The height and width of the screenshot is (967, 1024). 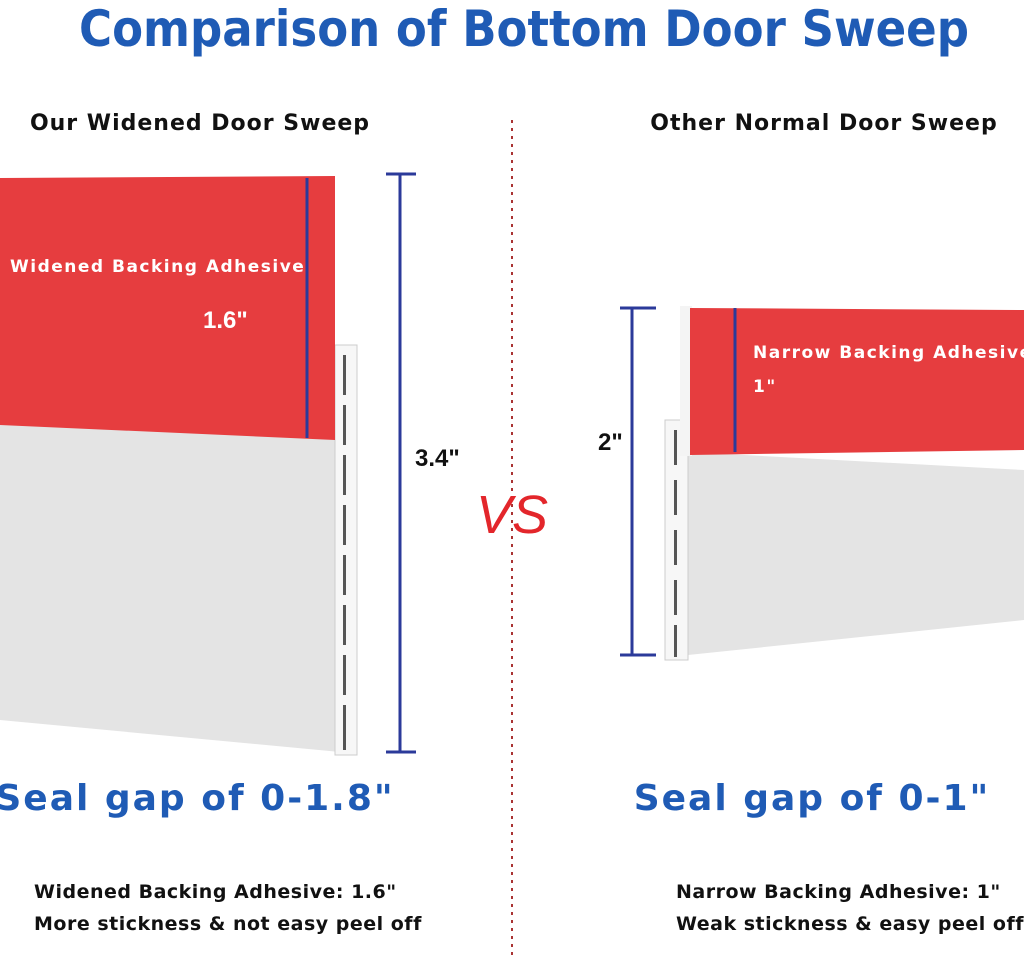 What do you see at coordinates (838, 892) in the screenshot?
I see `note: Narrow Backing Adhesive: 1"` at bounding box center [838, 892].